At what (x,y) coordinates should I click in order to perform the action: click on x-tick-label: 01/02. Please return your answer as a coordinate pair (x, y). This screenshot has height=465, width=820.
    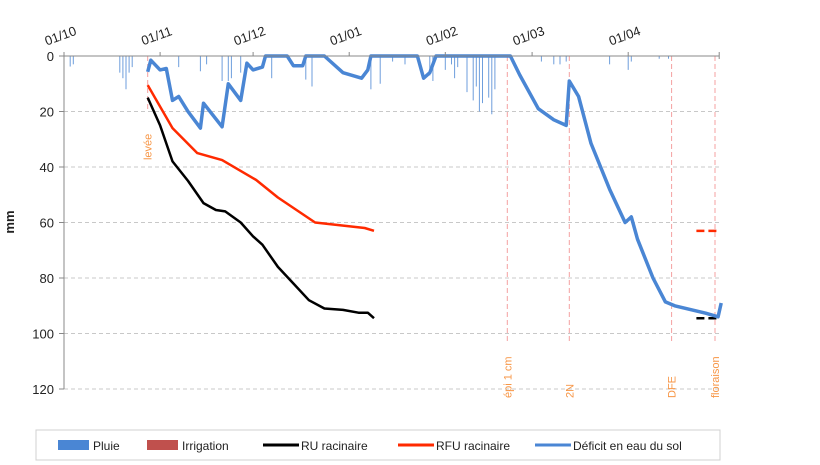
    Looking at the image, I should click on (442, 35).